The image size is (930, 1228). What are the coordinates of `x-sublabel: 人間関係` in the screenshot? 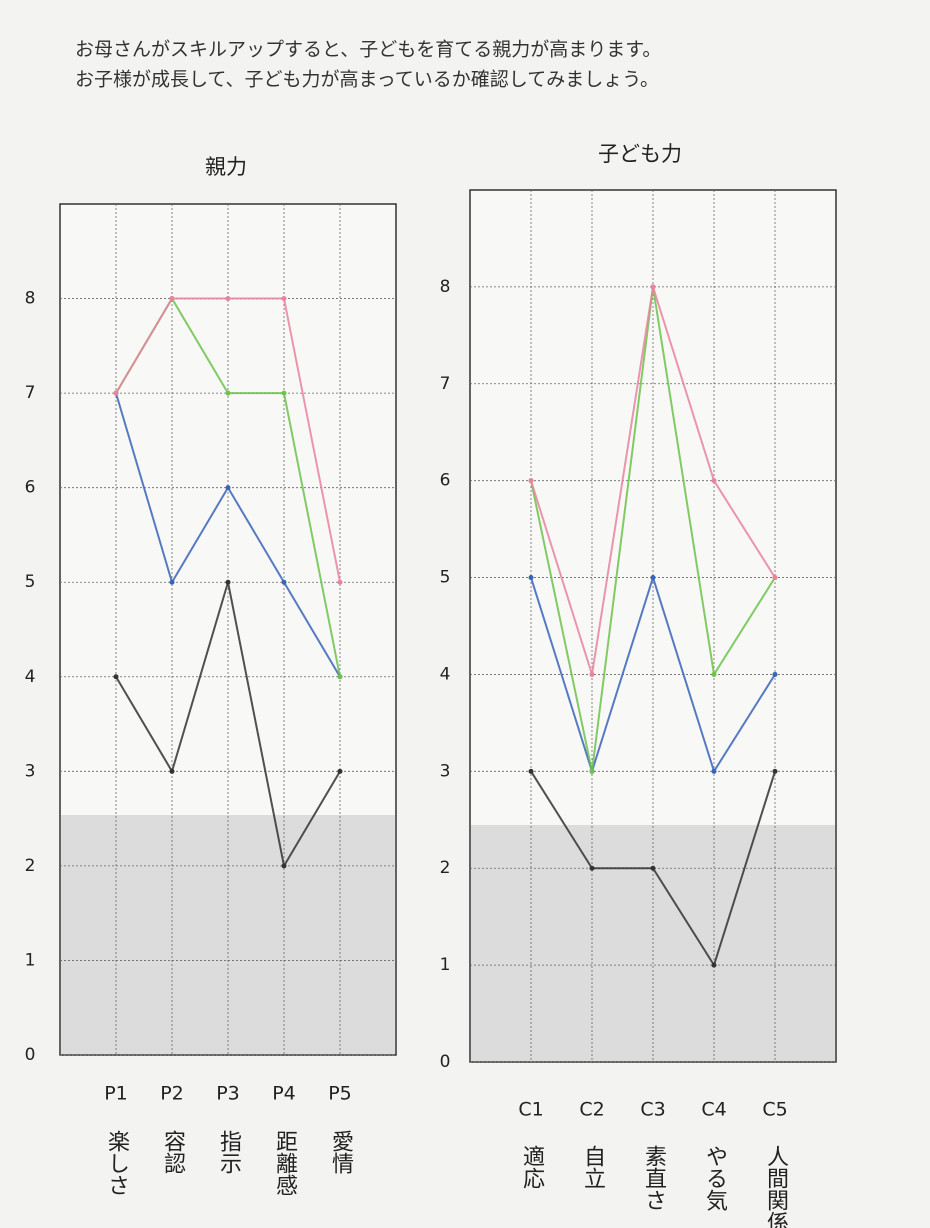 It's located at (776, 1186).